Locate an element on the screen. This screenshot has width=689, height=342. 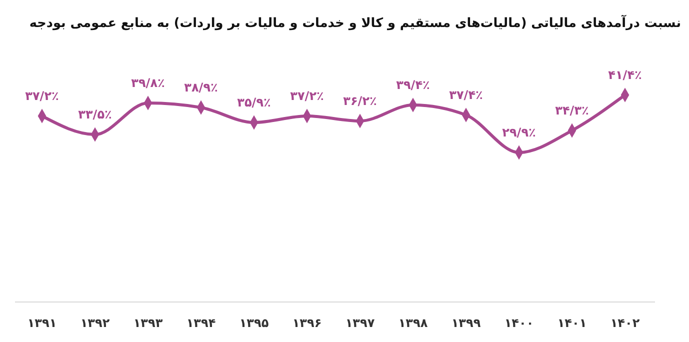
data-label: ۳۴/۳٪ is located at coordinates (572, 111).